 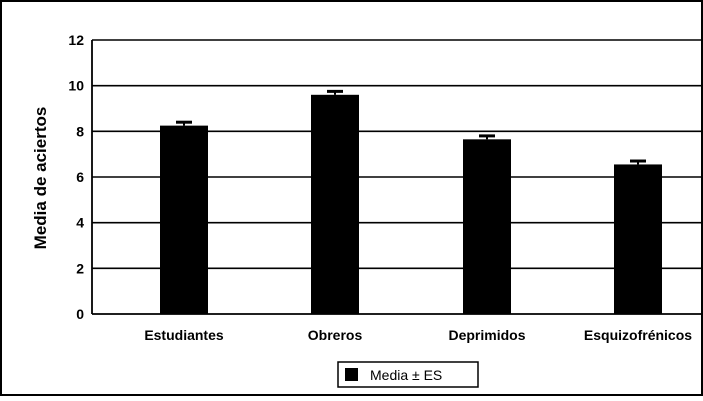 I want to click on legend: Media ± ES, so click(x=408, y=374).